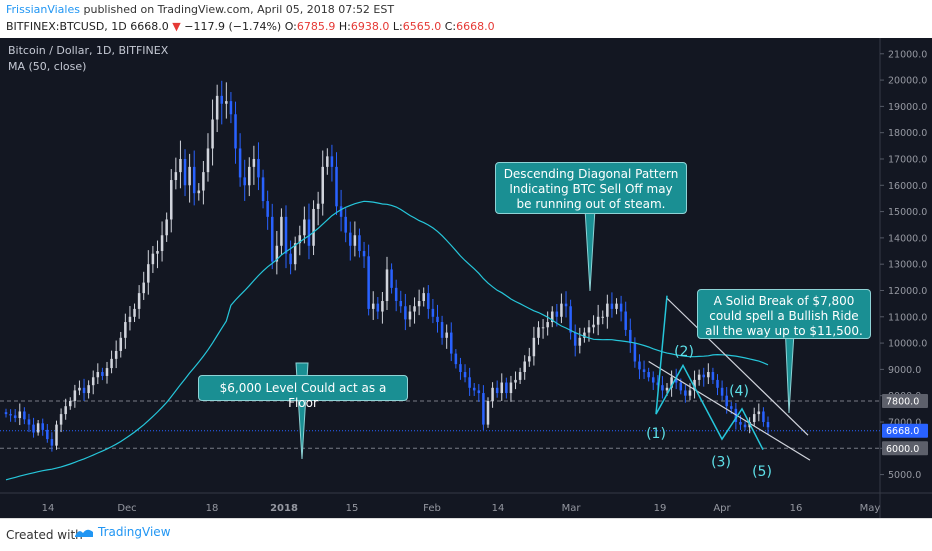 The height and width of the screenshot is (551, 932). What do you see at coordinates (729, 410) in the screenshot?
I see `wedge-line` at bounding box center [729, 410].